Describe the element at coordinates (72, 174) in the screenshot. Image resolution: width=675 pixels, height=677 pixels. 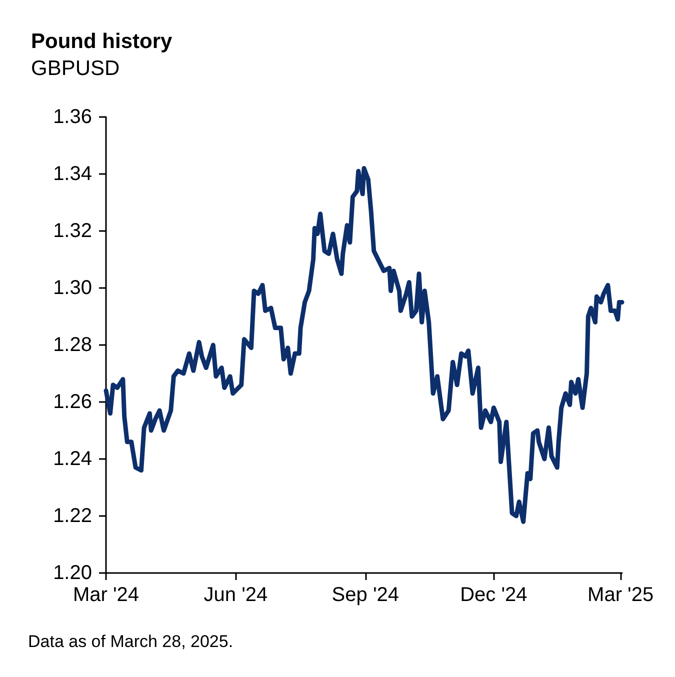
I see `y-tick-label: 1.34` at that location.